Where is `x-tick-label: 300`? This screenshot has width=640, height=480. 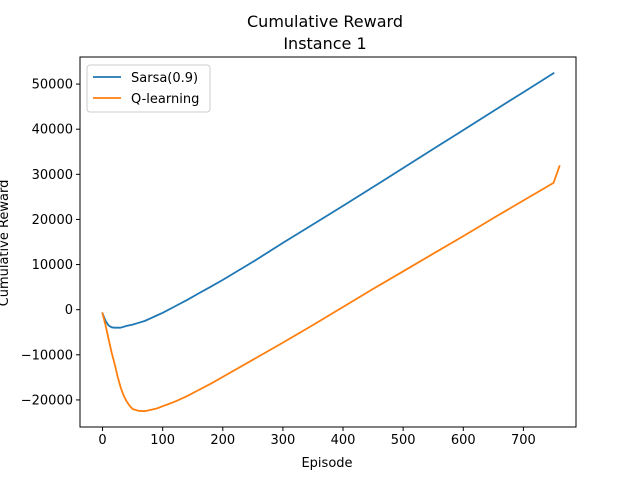
x-tick-label: 300 is located at coordinates (282, 440).